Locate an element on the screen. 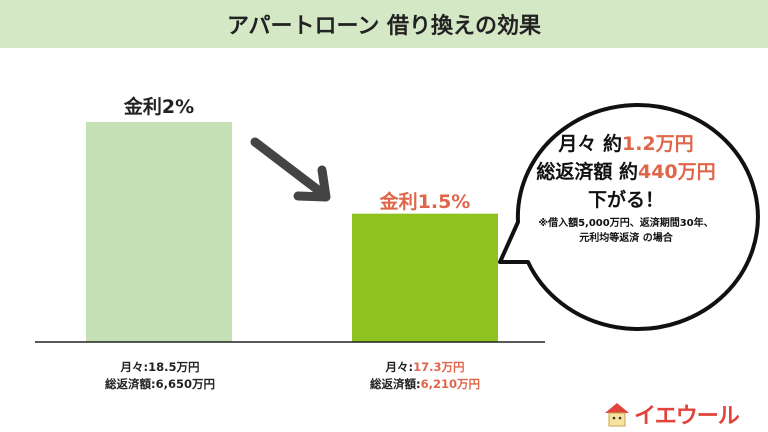  bar-label-0: 金利2% is located at coordinates (159, 107).